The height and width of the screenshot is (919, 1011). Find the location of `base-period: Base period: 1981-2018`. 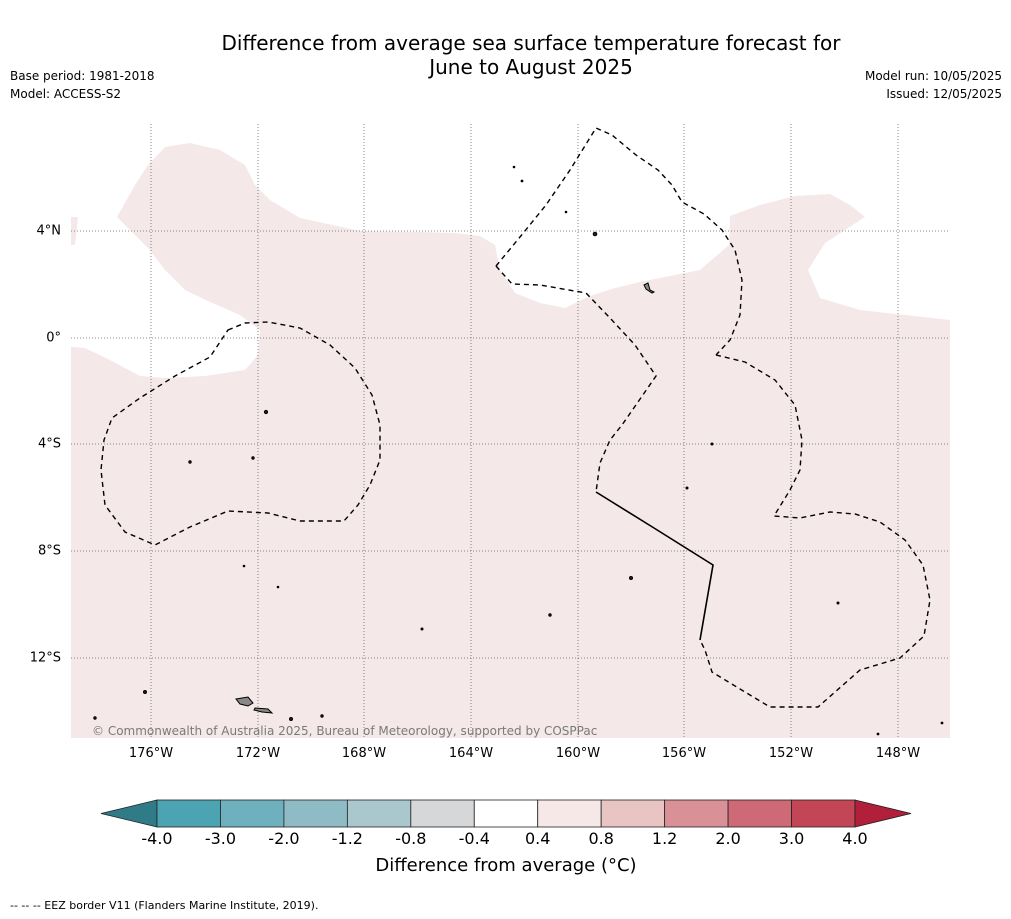

base-period: Base period: 1981-2018 is located at coordinates (82, 76).